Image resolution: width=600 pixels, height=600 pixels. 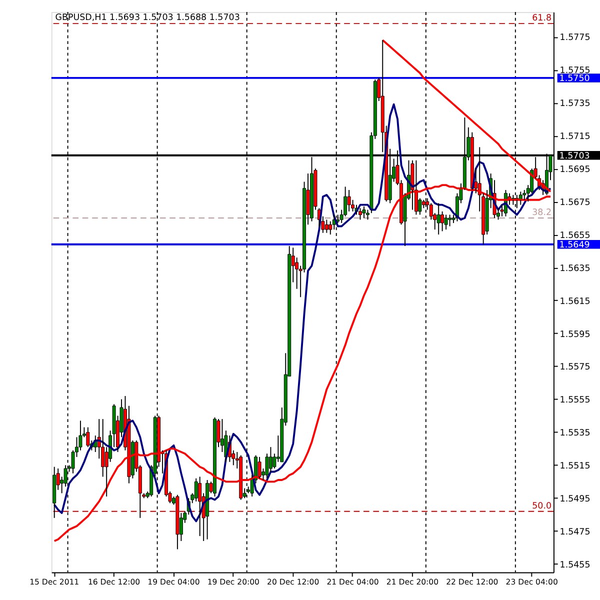 I want to click on y-tick-label: 1.5475, so click(x=575, y=532).